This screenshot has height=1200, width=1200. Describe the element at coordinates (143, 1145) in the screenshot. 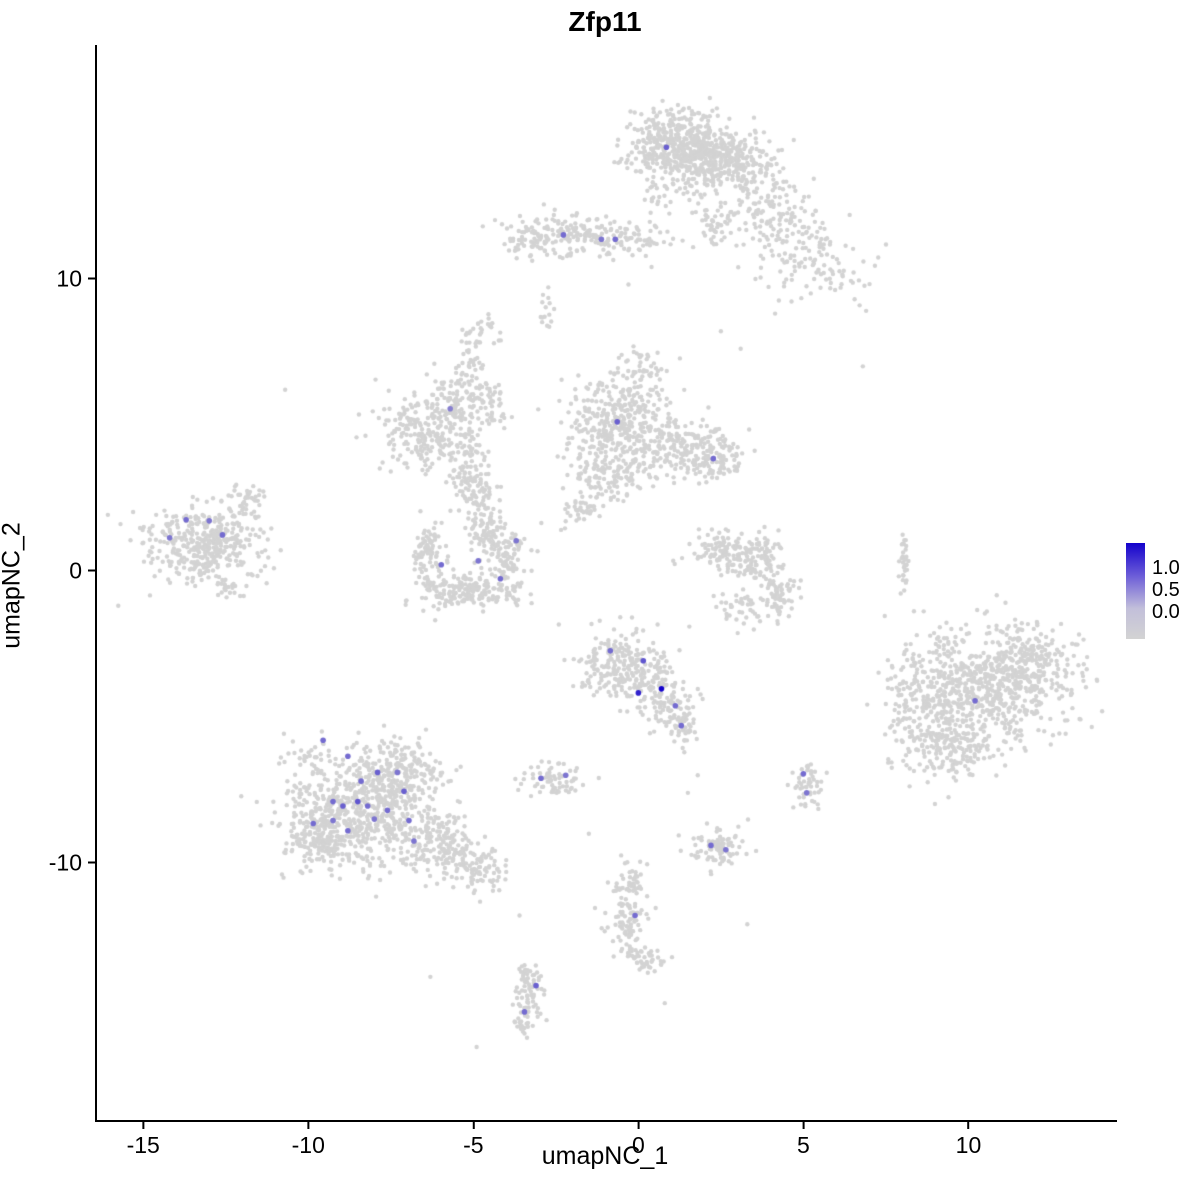

I see `tick-label: -15` at that location.